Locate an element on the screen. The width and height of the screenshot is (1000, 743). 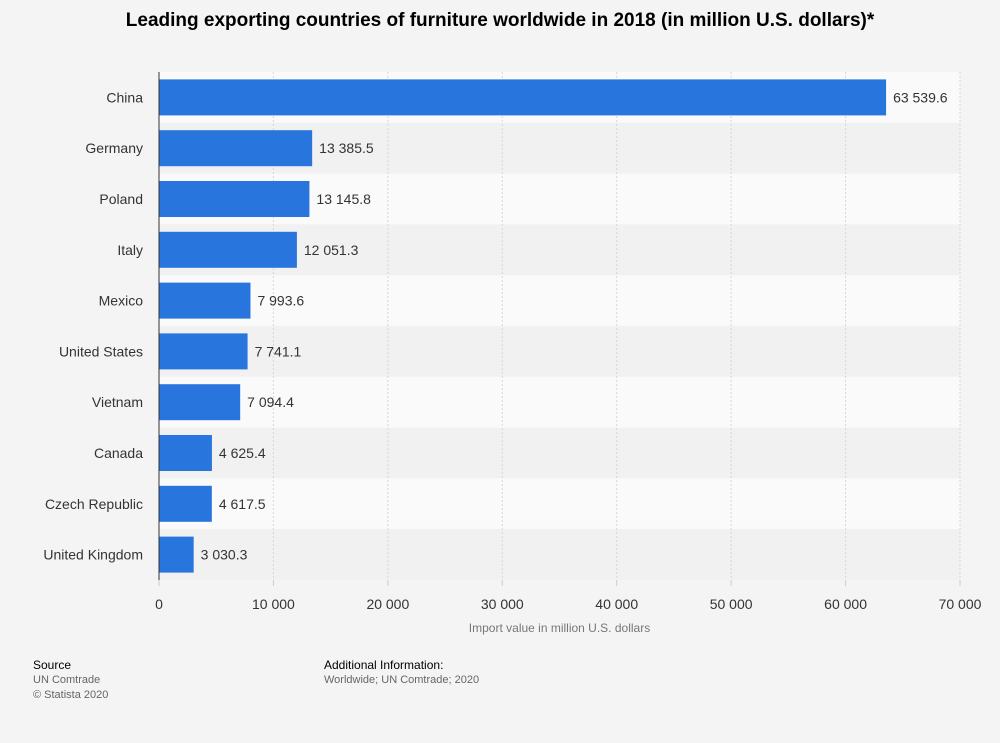
value-label: 13 385.5 is located at coordinates (346, 148).